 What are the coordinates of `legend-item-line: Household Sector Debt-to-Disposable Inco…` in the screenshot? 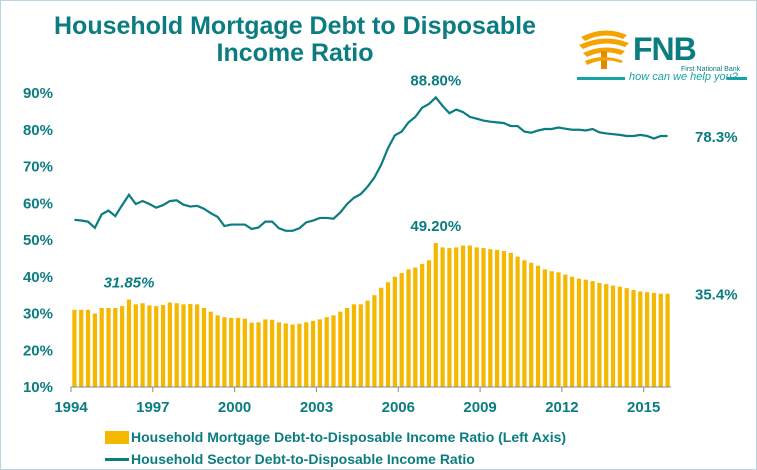 It's located at (290, 459).